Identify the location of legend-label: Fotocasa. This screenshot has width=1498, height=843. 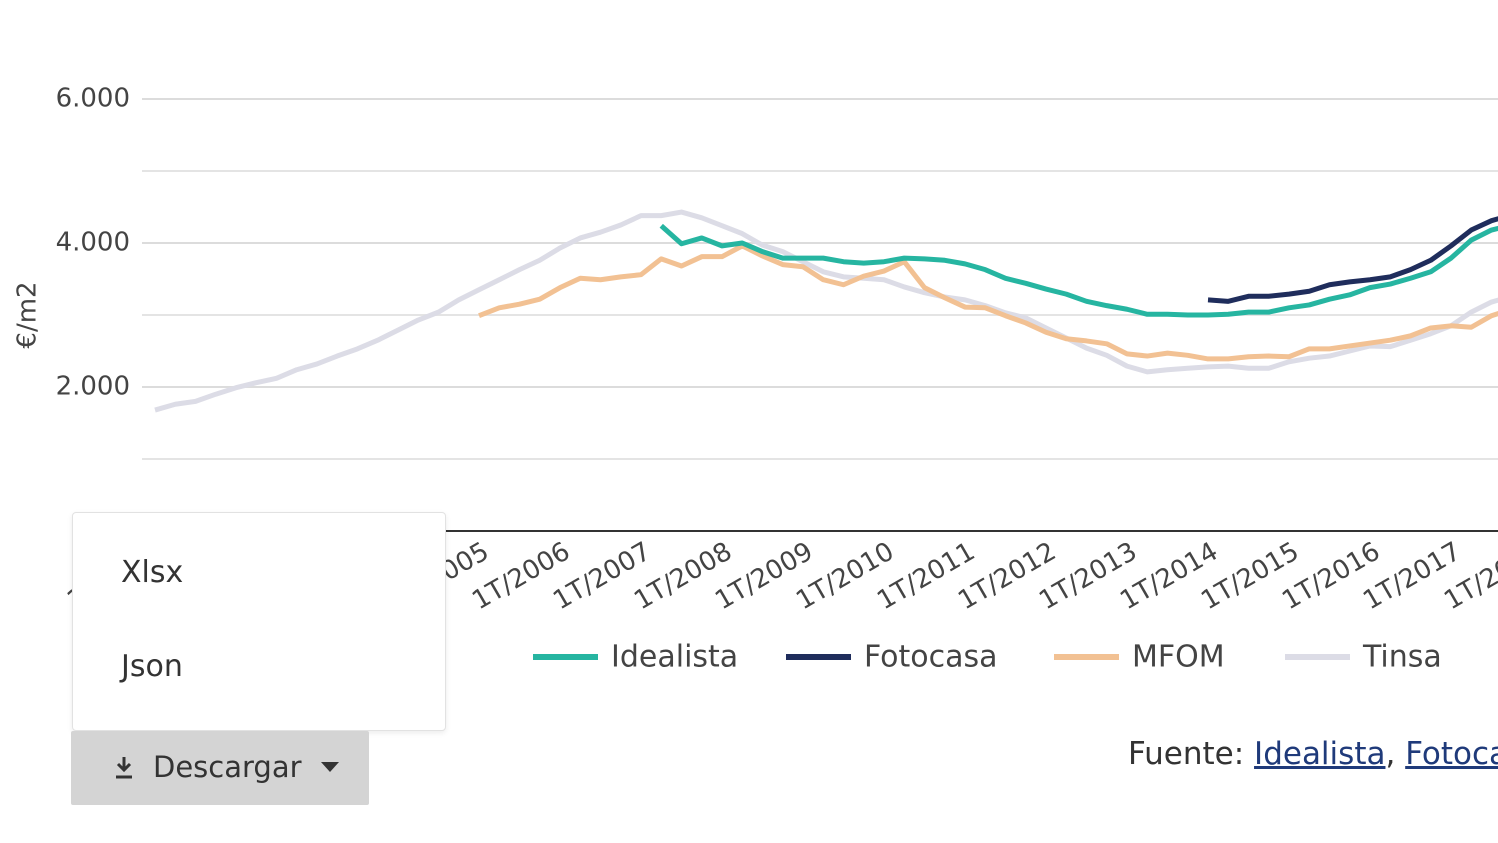
(931, 657).